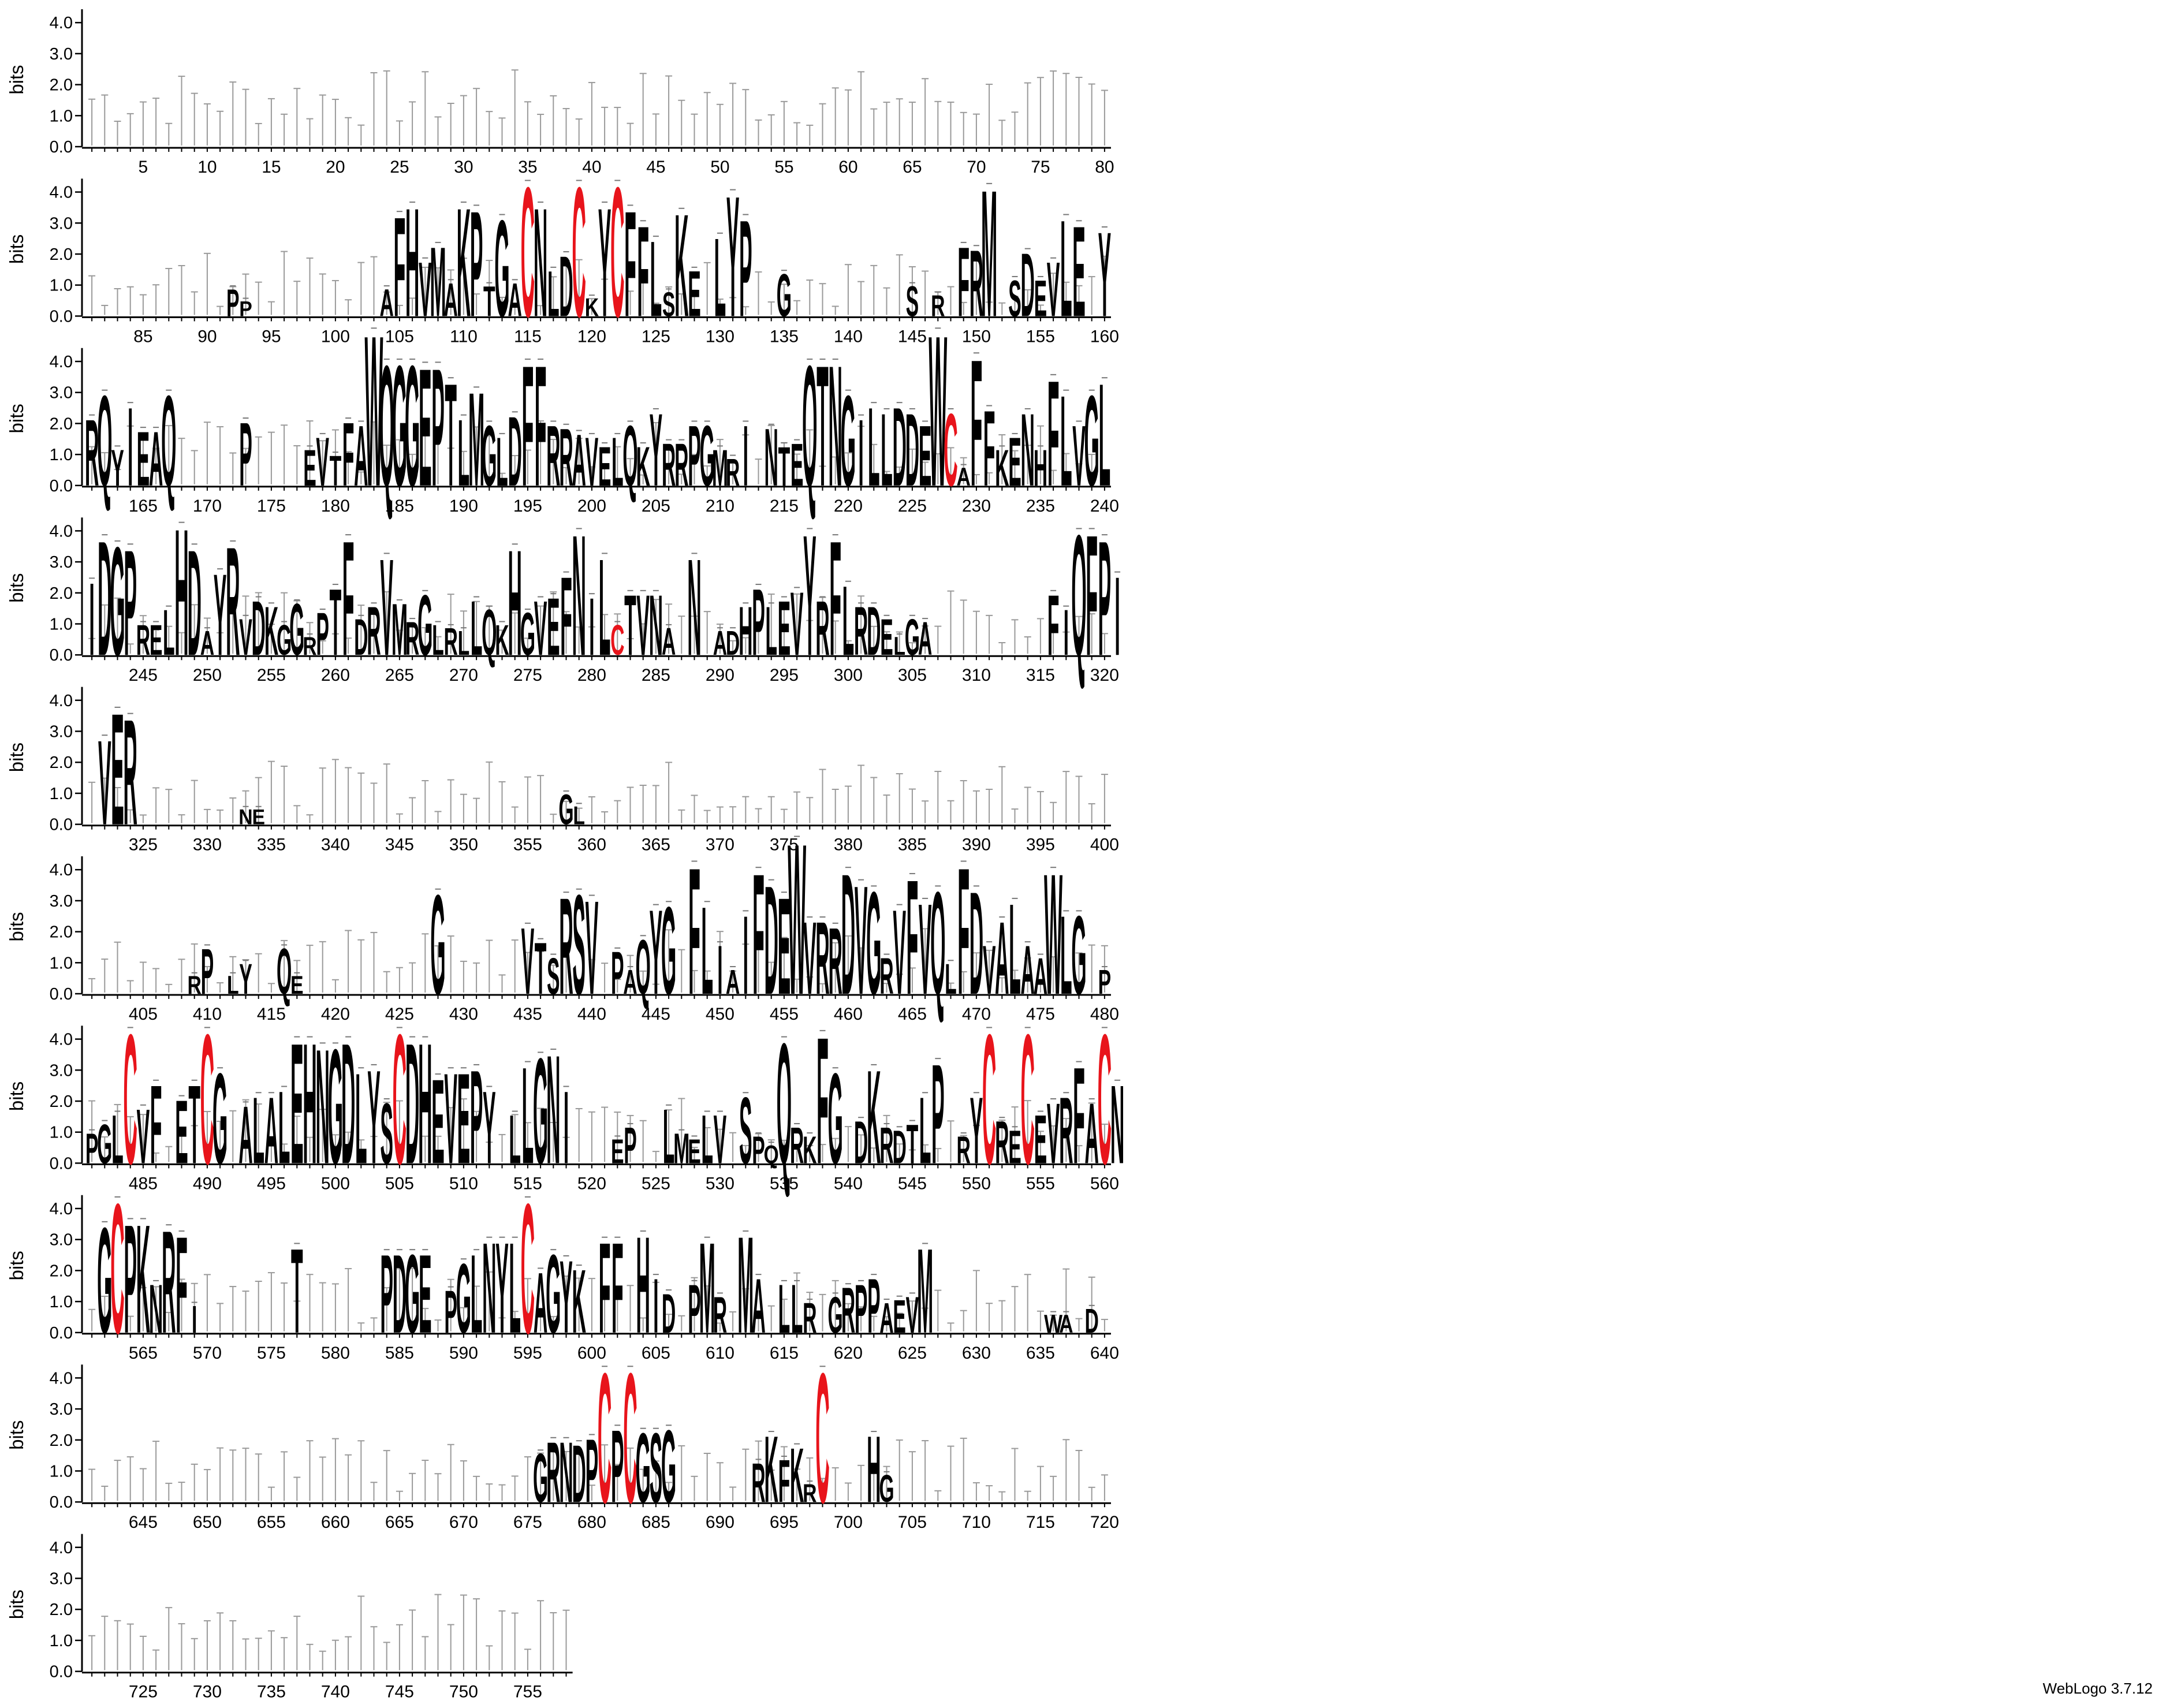  I want to click on logo-letter: V, so click(592, 462).